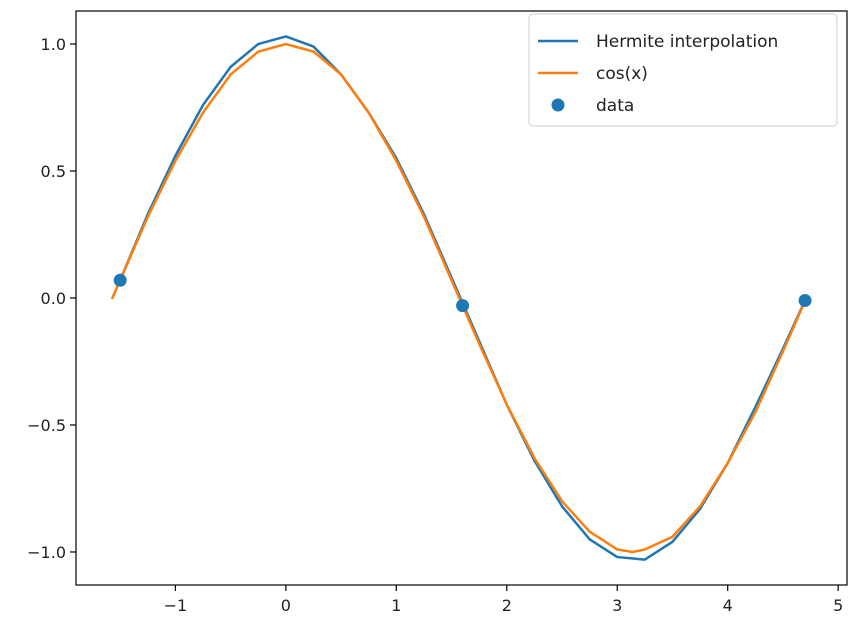 This screenshot has height=624, width=851. Describe the element at coordinates (615, 106) in the screenshot. I see `legend-label-data: data` at that location.